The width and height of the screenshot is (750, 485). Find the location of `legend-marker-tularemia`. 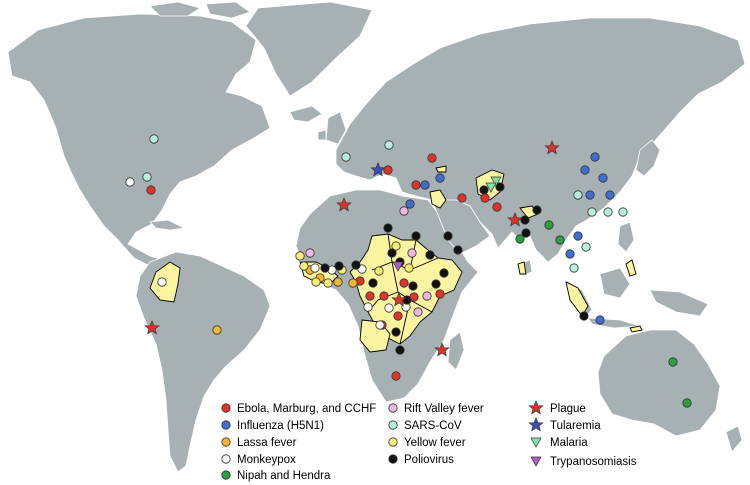

legend-marker-tularemia is located at coordinates (536, 424).